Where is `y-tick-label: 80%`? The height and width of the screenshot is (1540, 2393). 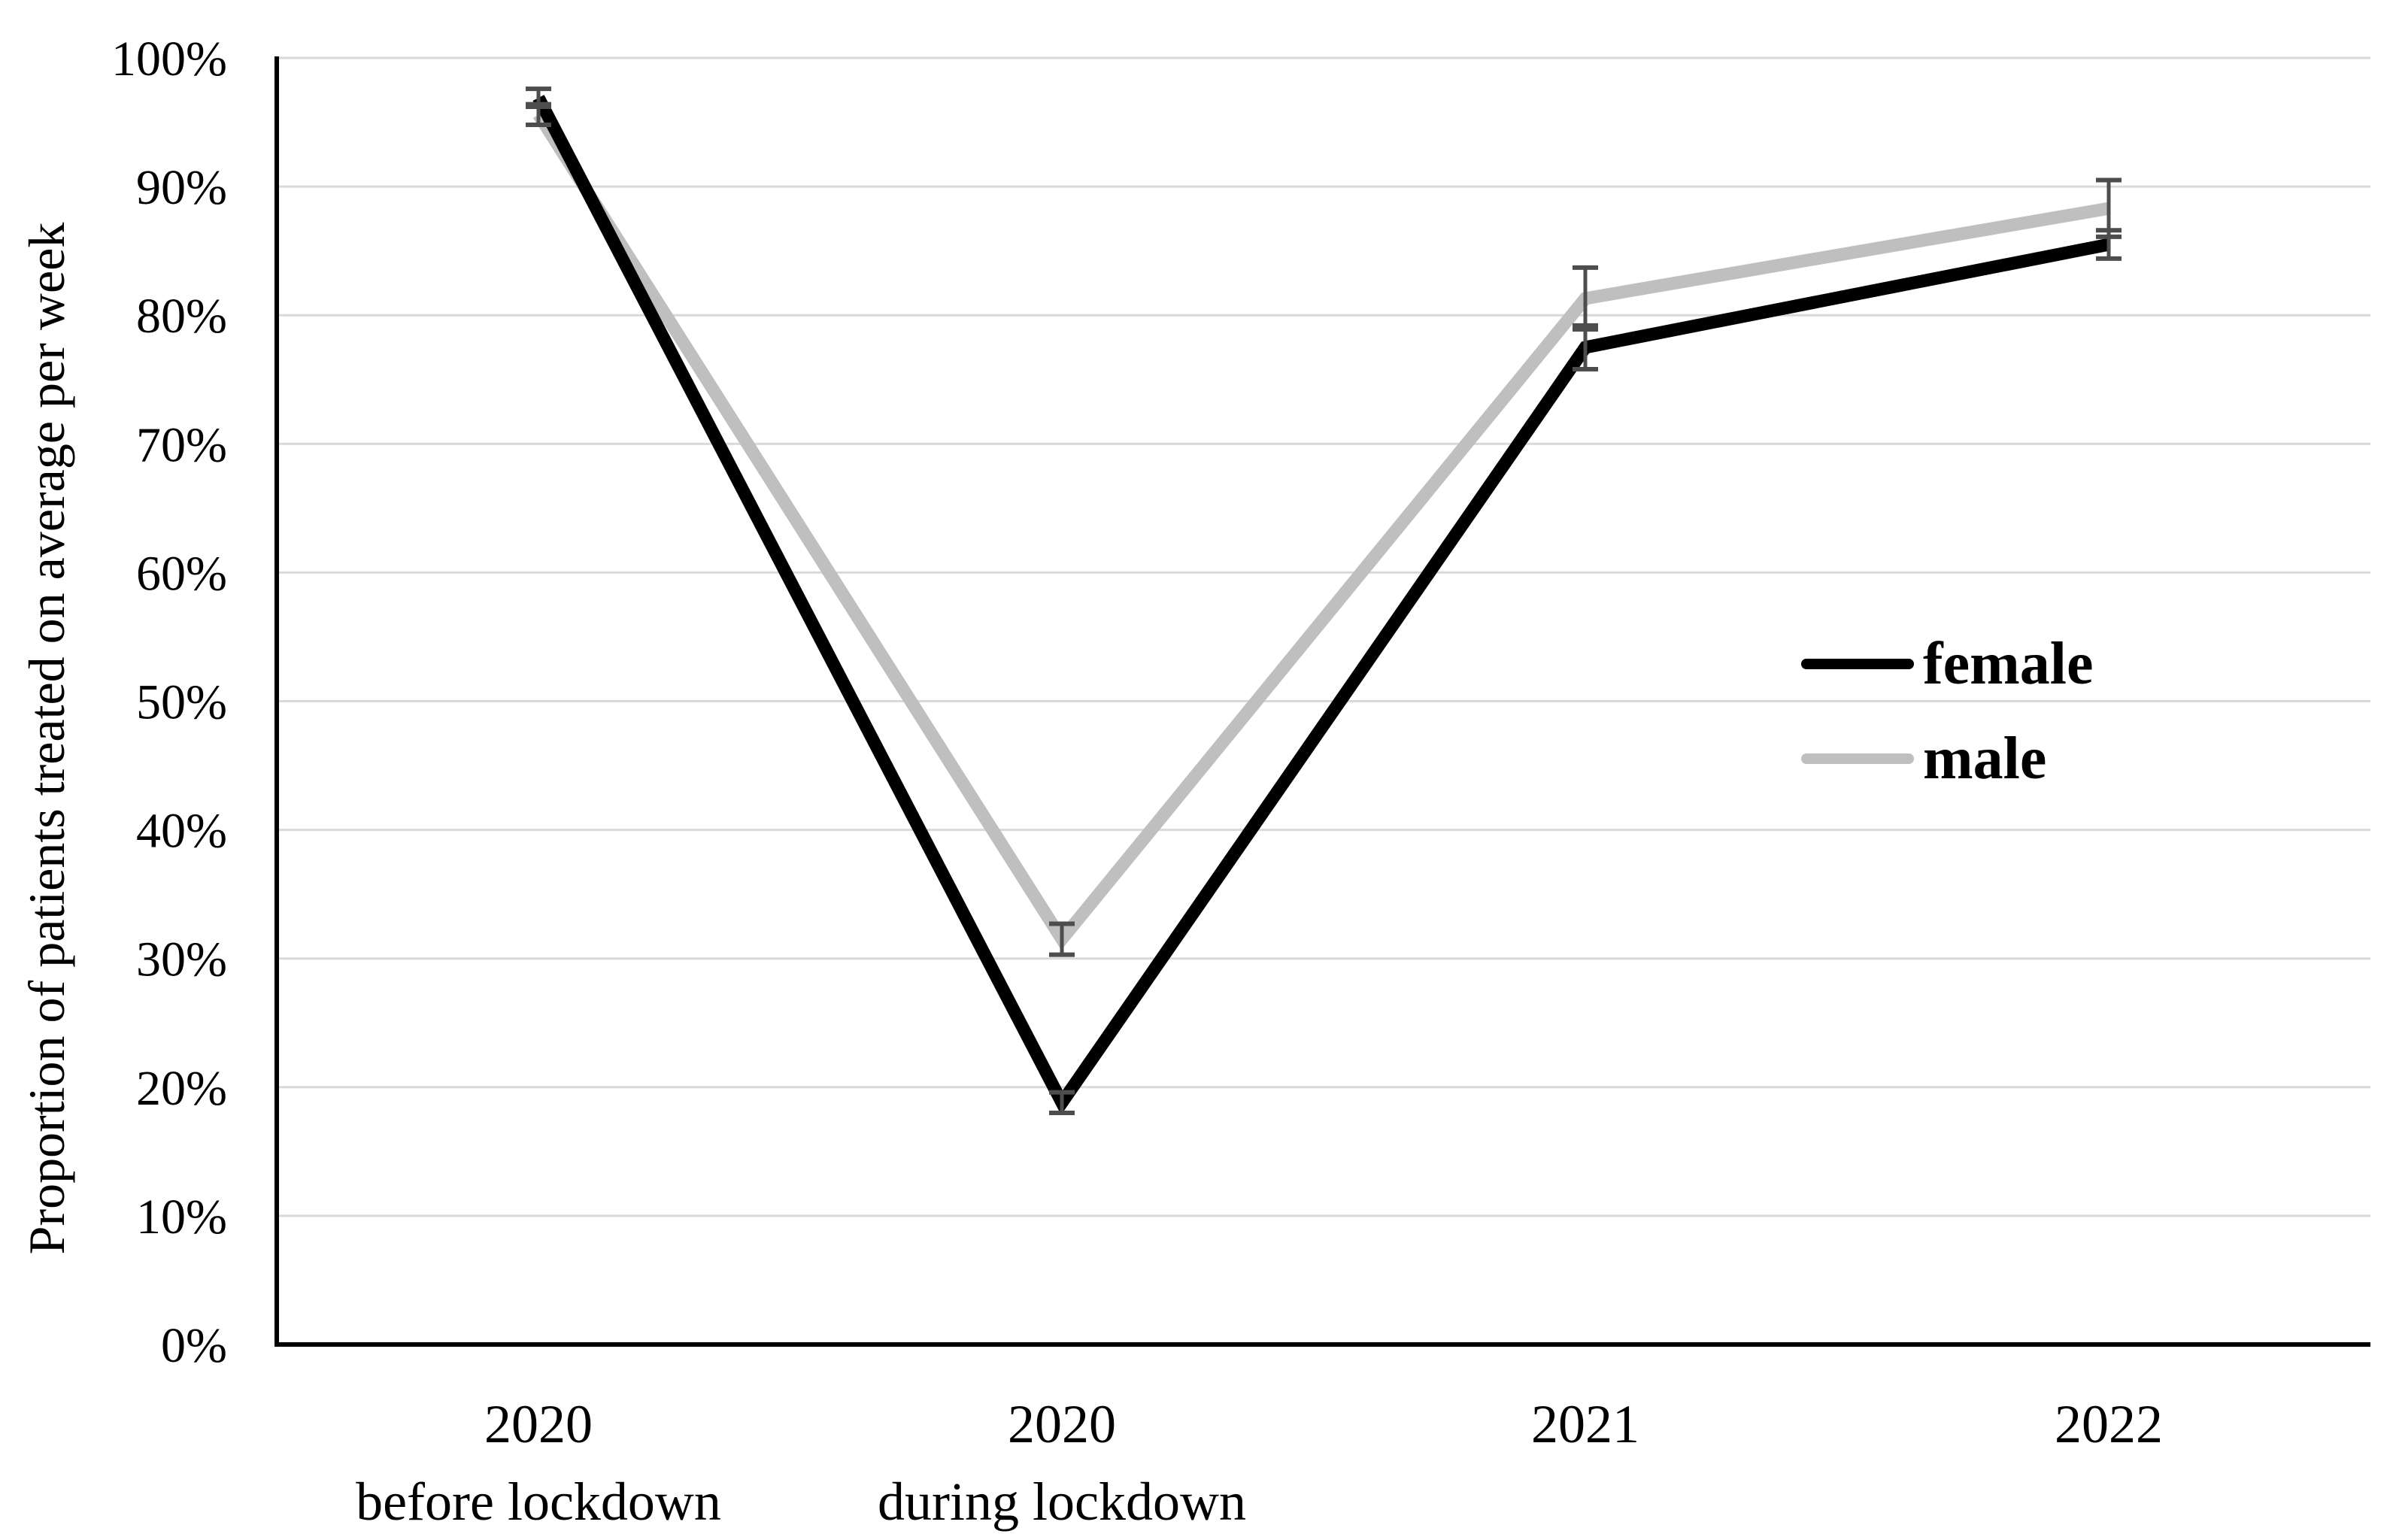 y-tick-label: 80% is located at coordinates (181, 316).